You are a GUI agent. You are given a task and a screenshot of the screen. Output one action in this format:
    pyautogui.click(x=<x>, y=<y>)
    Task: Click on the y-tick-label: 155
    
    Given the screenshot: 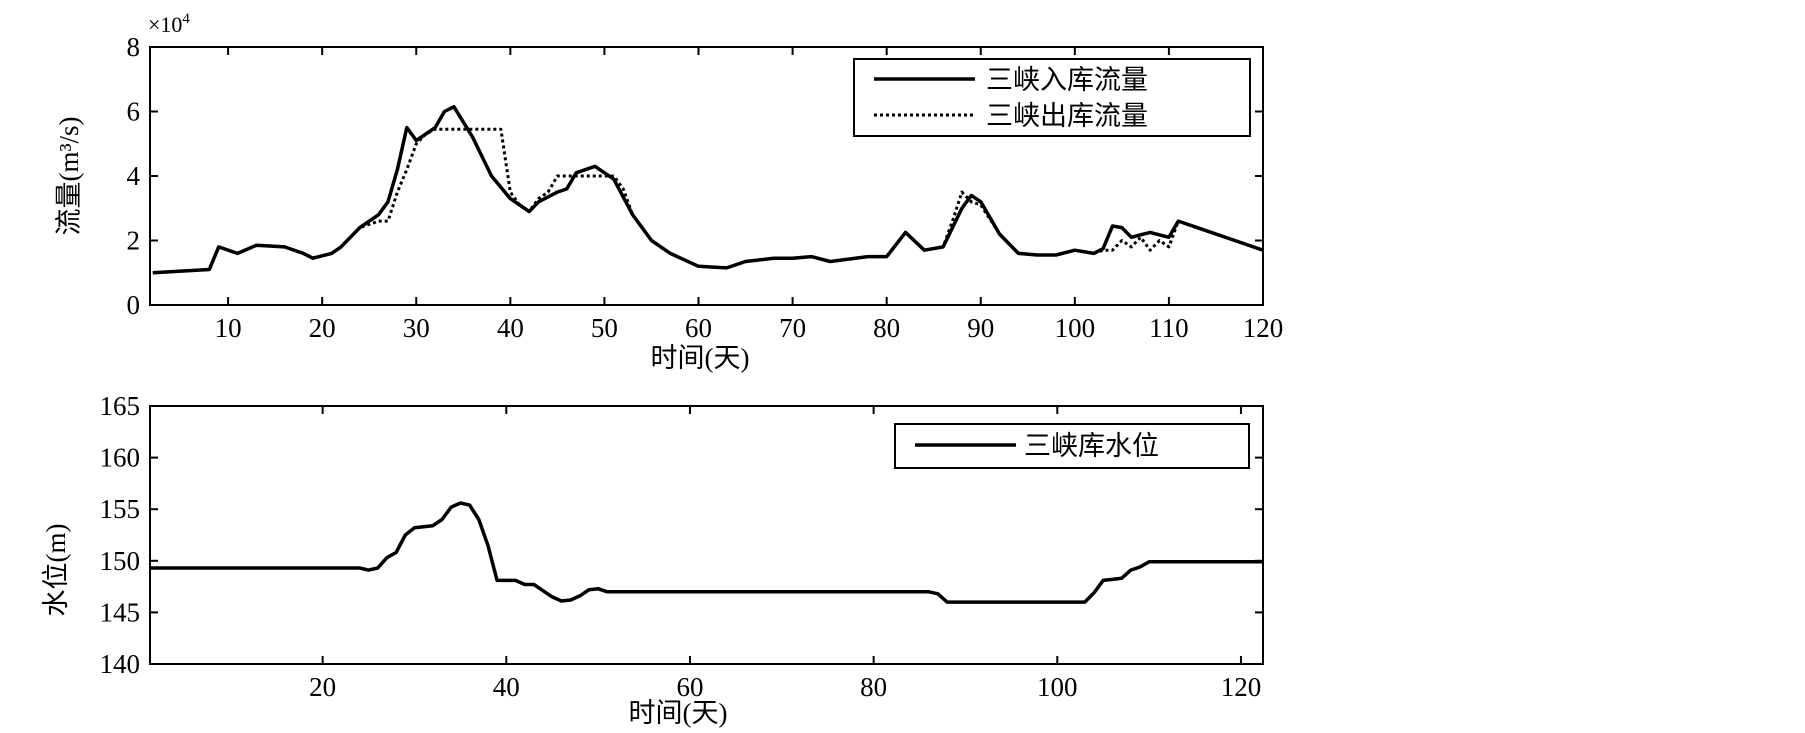 What is the action you would take?
    pyautogui.click(x=120, y=509)
    